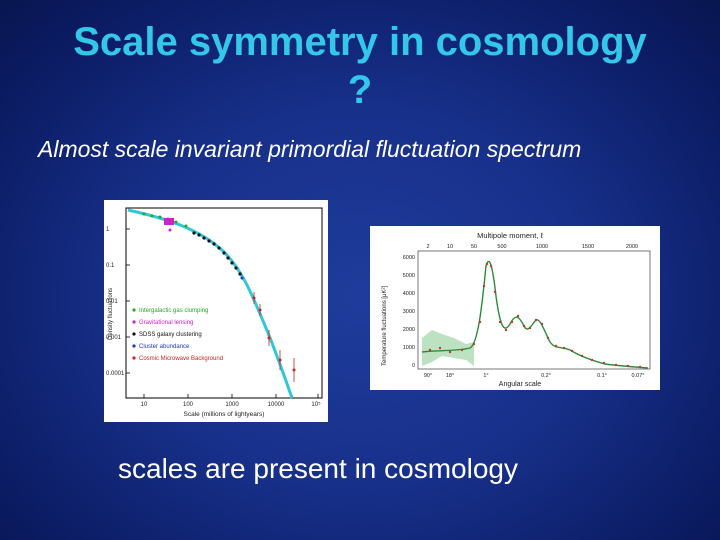  I want to click on right-xtick: 0.2°, so click(546, 376).